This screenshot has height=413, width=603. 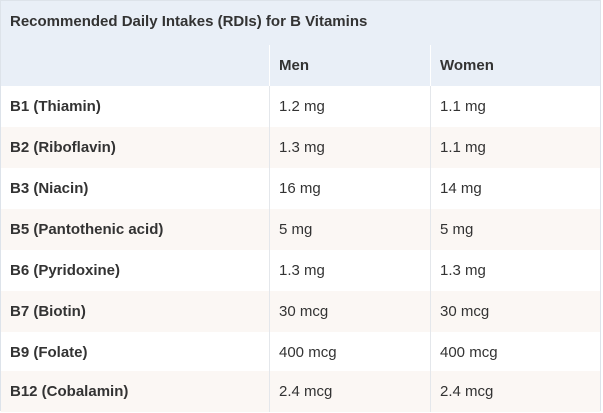 What do you see at coordinates (516, 229) in the screenshot?
I see `women-cell: 5 mg` at bounding box center [516, 229].